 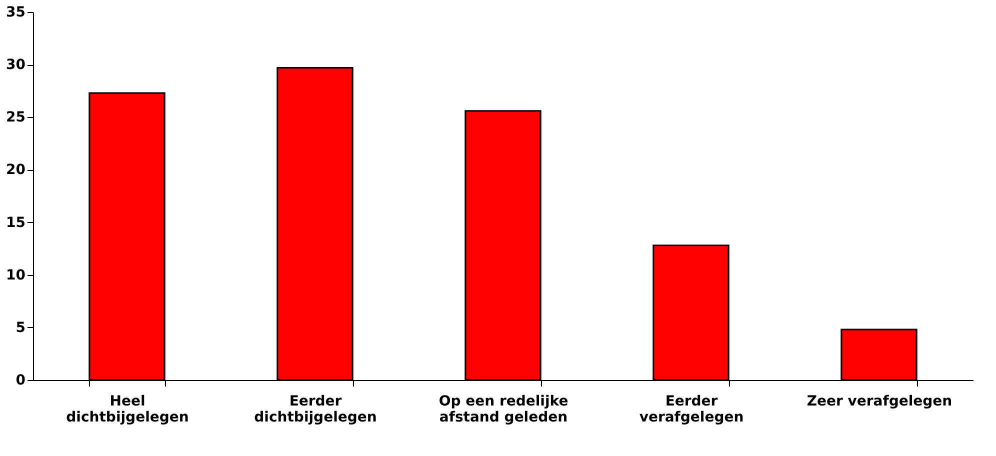 What do you see at coordinates (127, 410) in the screenshot?
I see `x-tick-label: Heel dichtbijgelegen` at bounding box center [127, 410].